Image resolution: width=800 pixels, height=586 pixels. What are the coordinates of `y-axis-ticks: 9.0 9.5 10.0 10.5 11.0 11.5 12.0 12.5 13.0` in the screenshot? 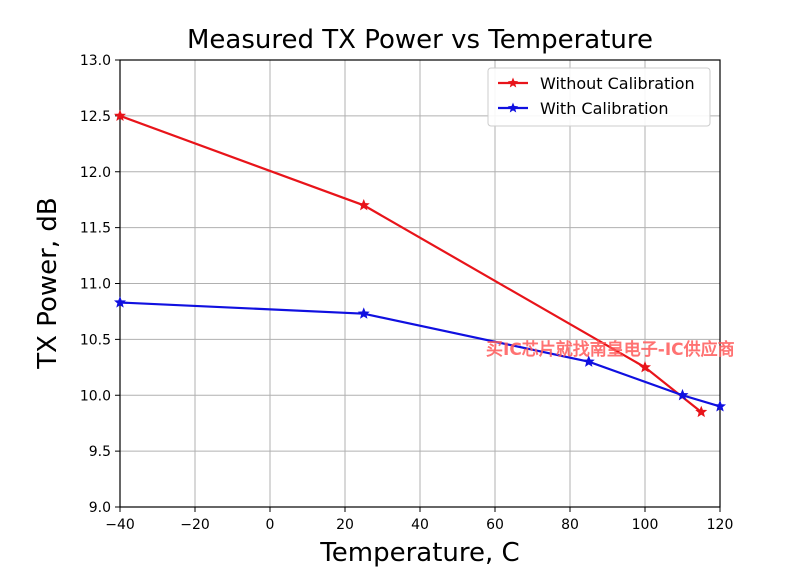 It's located at (100, 284).